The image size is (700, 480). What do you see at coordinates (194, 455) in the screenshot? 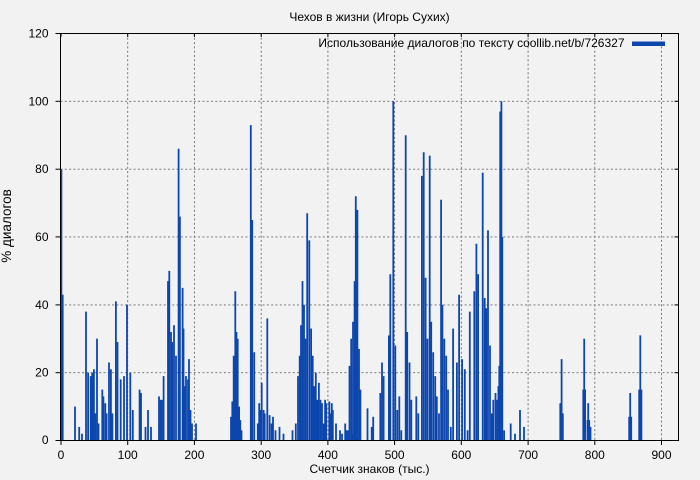
I see `svg-text: 200` at bounding box center [194, 455].